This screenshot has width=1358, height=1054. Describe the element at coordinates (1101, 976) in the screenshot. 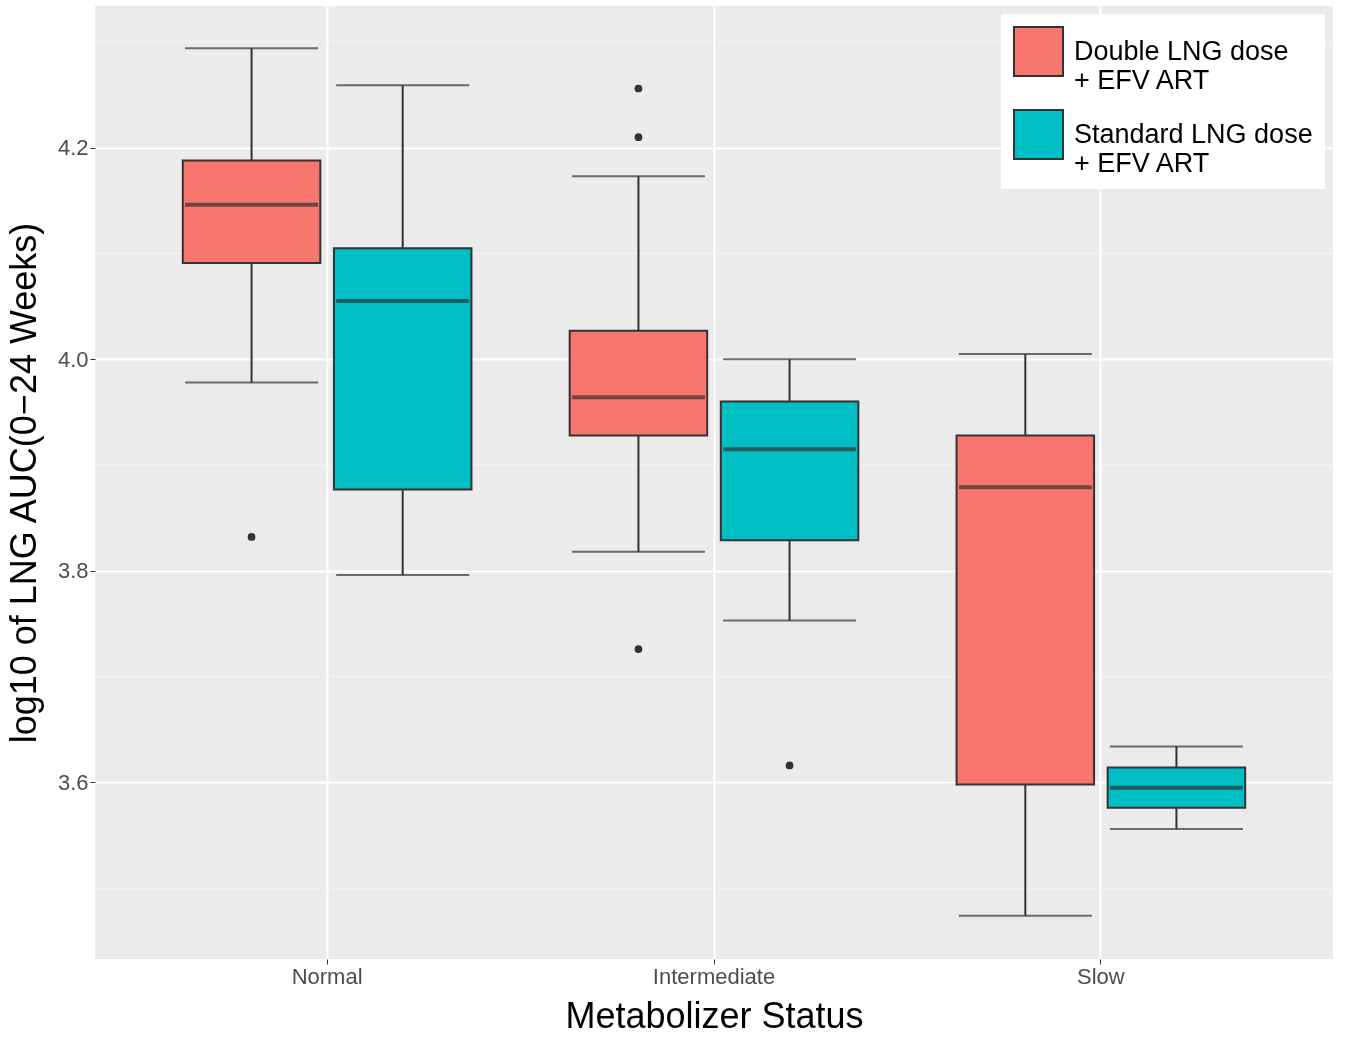

I see `x-tick-label: Slow` at that location.